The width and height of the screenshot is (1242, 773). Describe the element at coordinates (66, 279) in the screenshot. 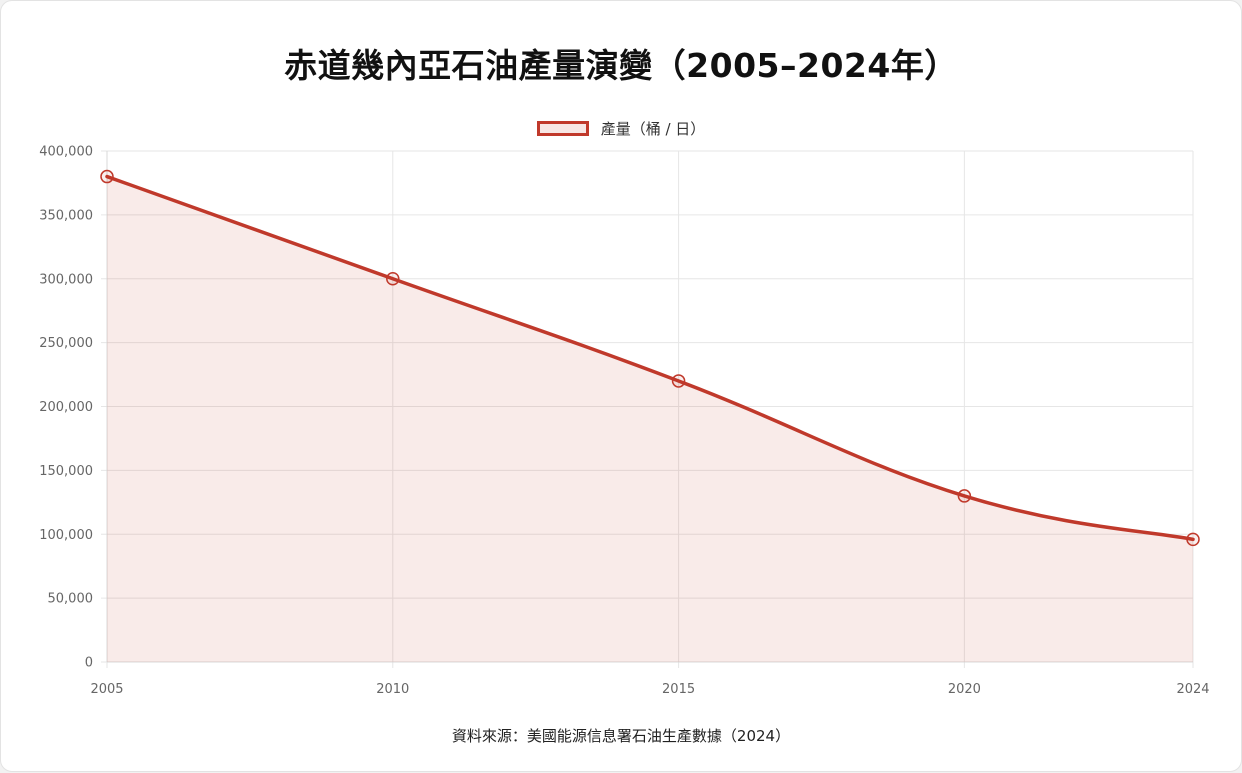

I see `y-tick-label: 300,000` at that location.